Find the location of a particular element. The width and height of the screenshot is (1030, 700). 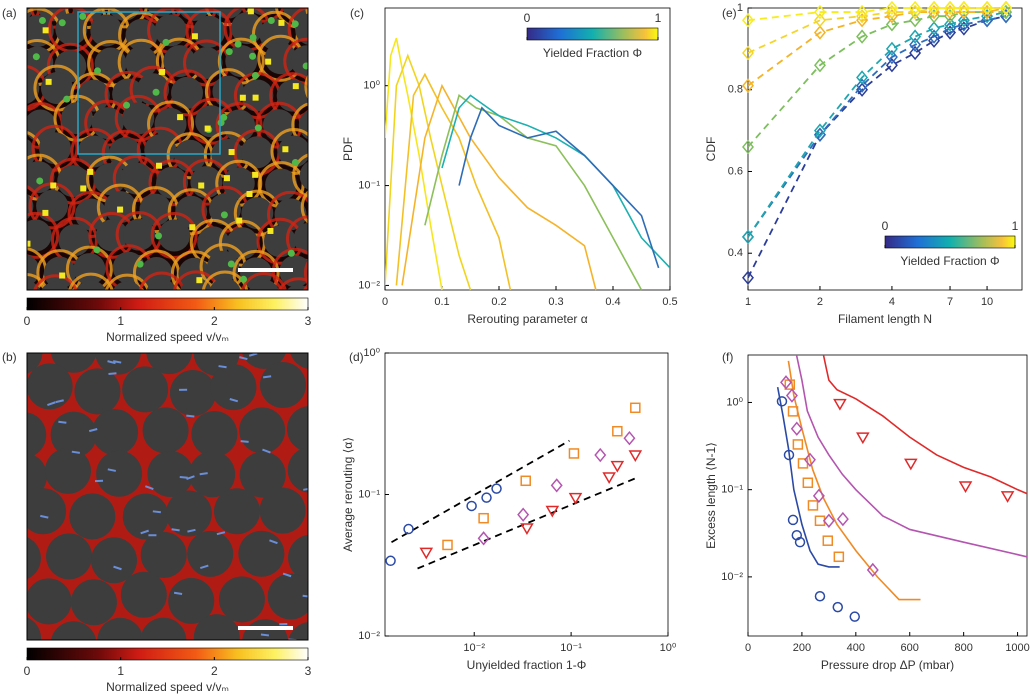

x-tick-label: 10⁻² is located at coordinates (474, 648).